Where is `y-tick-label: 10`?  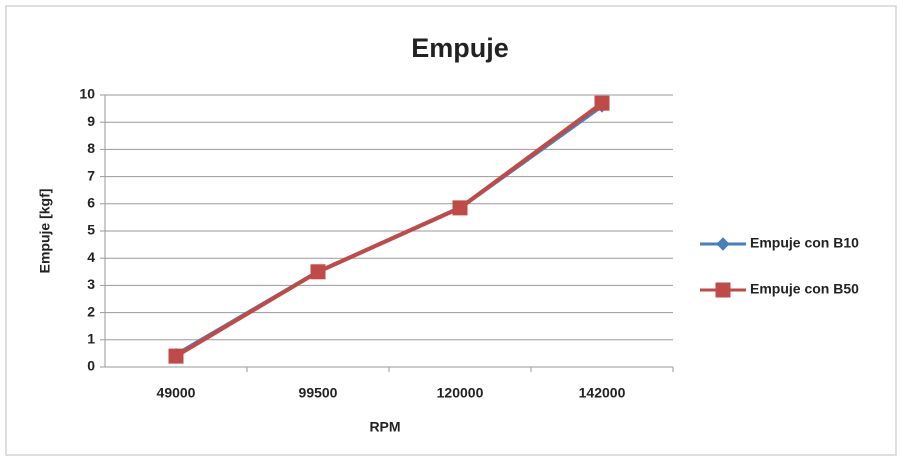 y-tick-label: 10 is located at coordinates (87, 94).